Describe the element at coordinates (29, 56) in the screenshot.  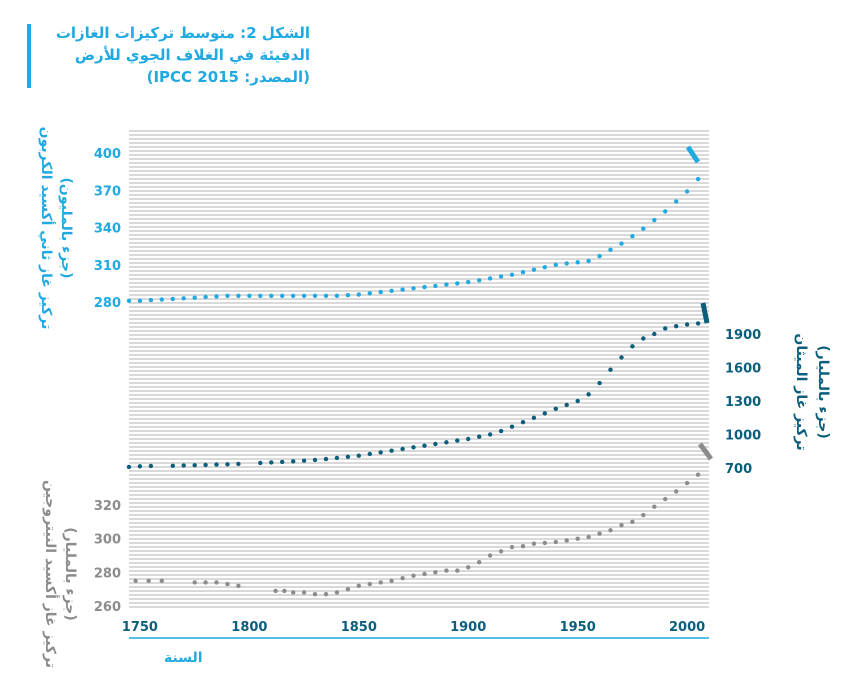
I see `title-accent-bar` at that location.